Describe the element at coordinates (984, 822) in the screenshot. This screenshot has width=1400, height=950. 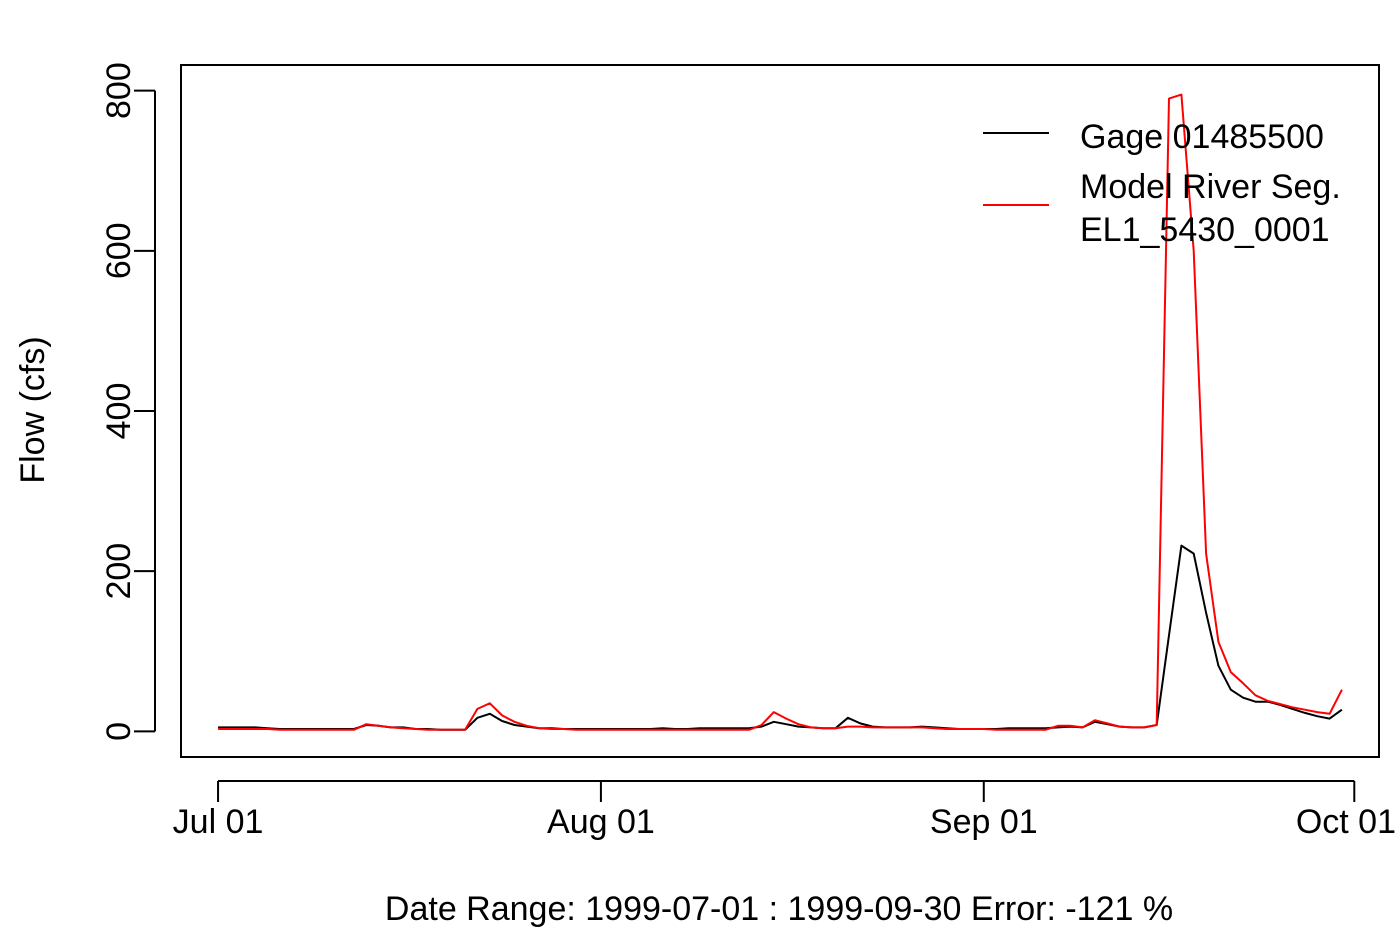
I see `x-tick-label: Sep 01` at that location.